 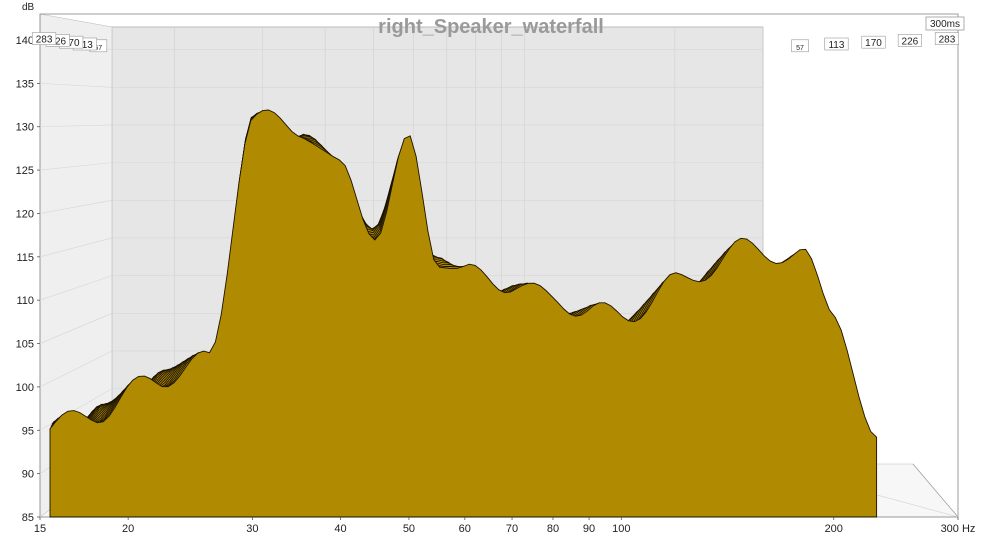 What do you see at coordinates (25, 171) in the screenshot?
I see `y-tick-label: 125` at bounding box center [25, 171].